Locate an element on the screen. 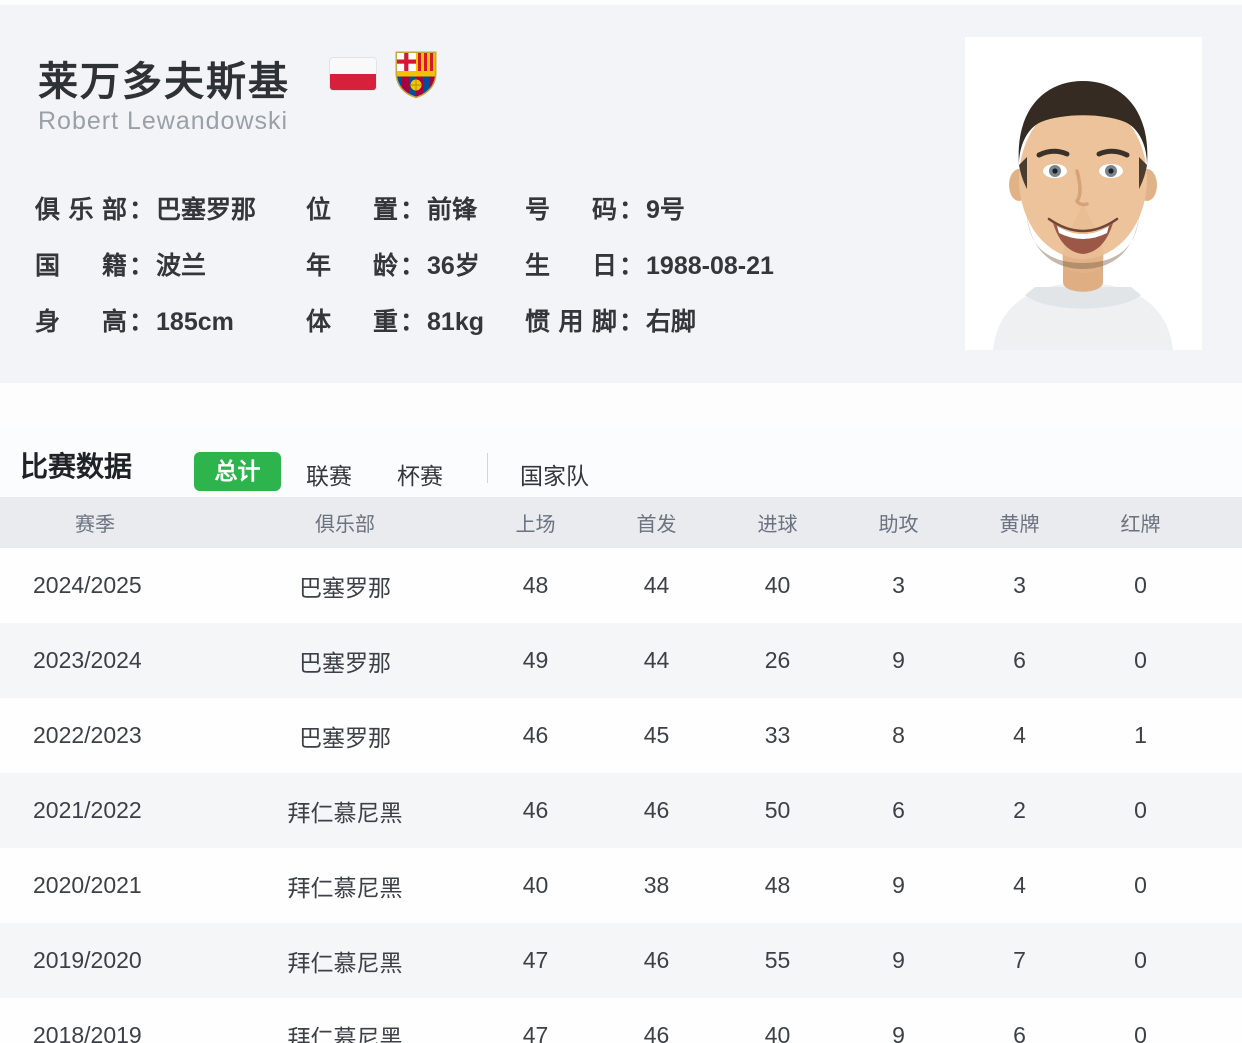 This screenshot has height=1043, width=1242. col-red-cards: 红牌 is located at coordinates (1140, 525).